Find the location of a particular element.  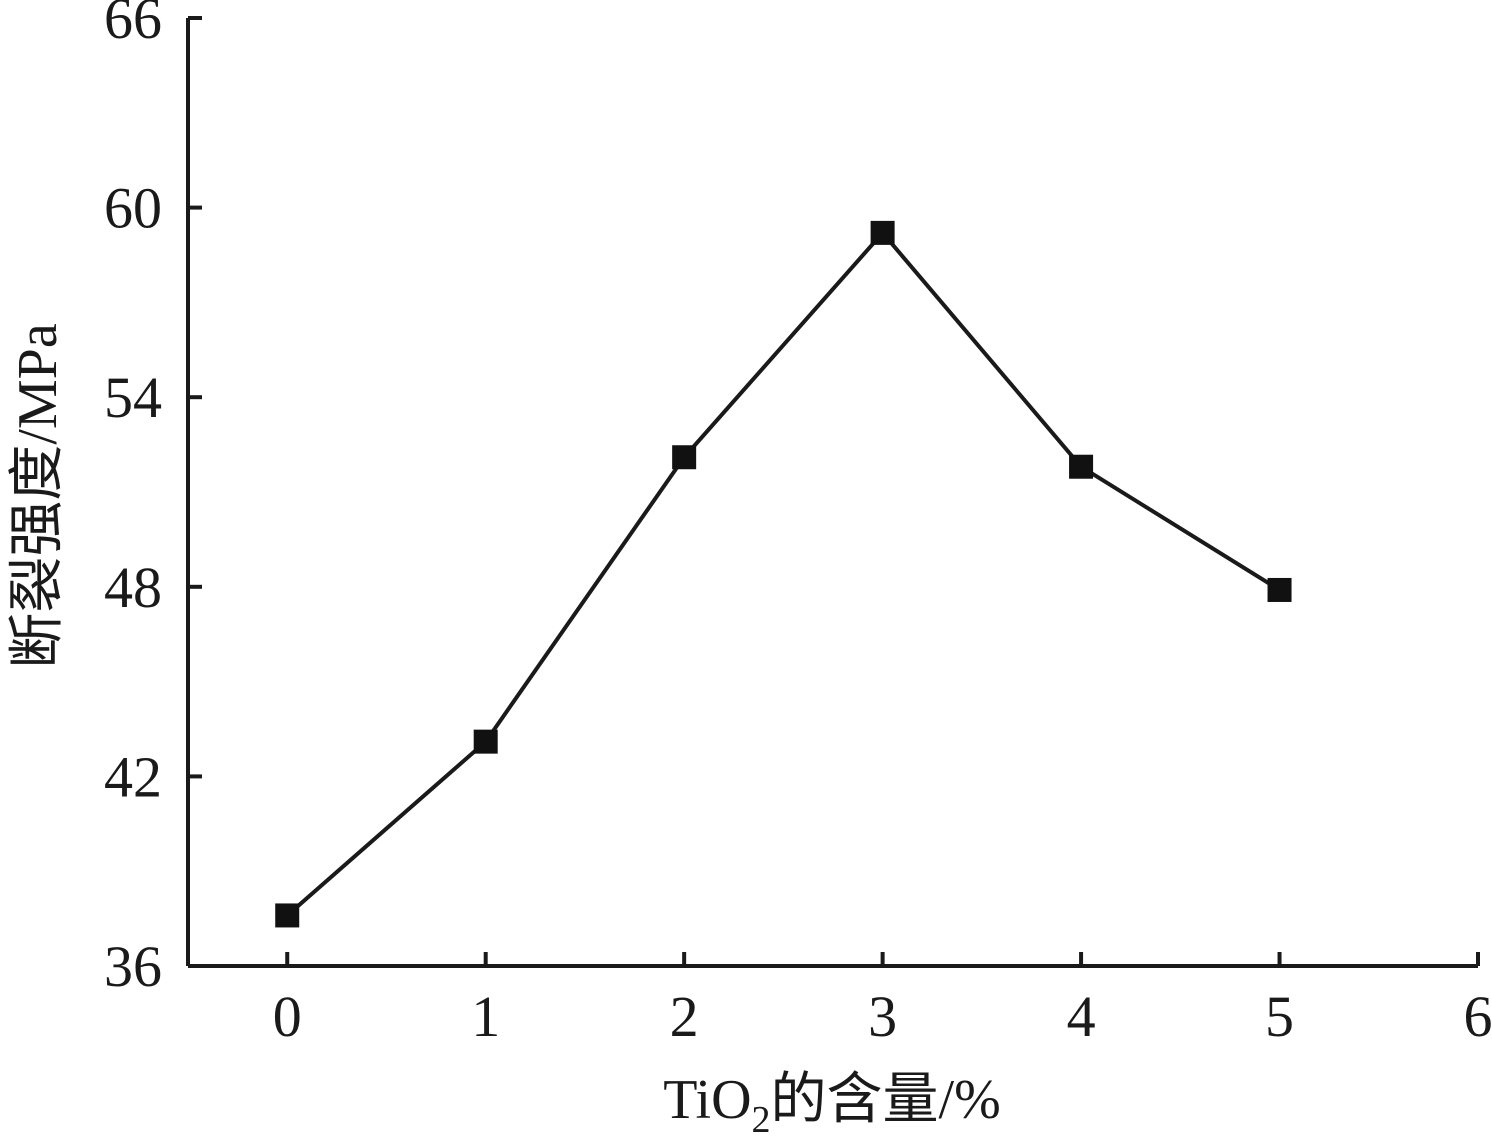

x-tick-label: 3 is located at coordinates (882, 1016).